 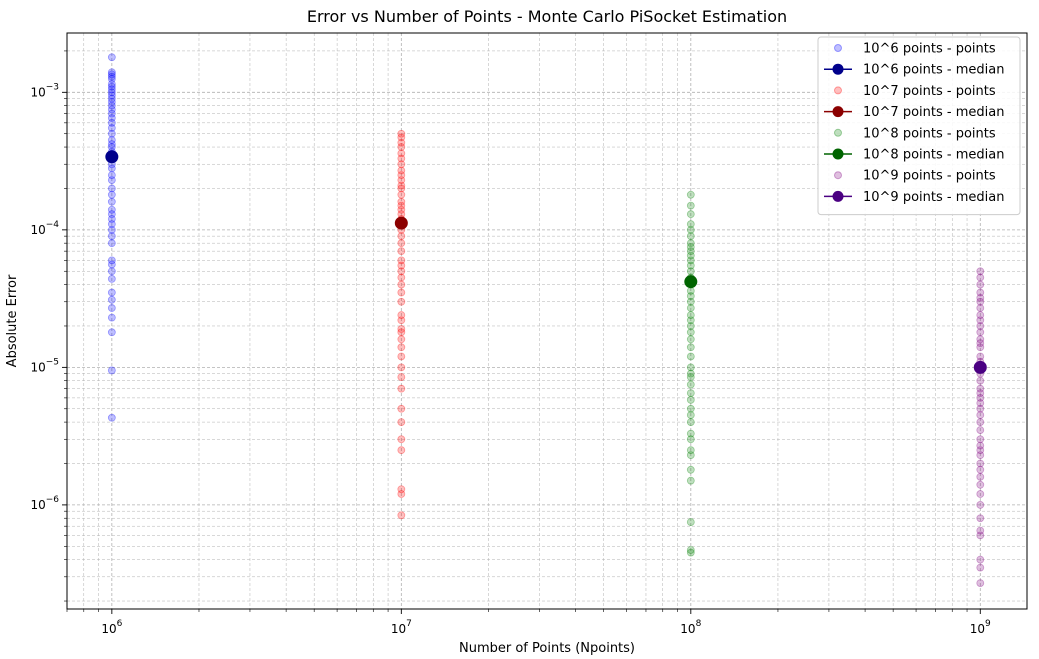 What do you see at coordinates (933, 112) in the screenshot?
I see `legend-label: 10^7 points - median` at bounding box center [933, 112].